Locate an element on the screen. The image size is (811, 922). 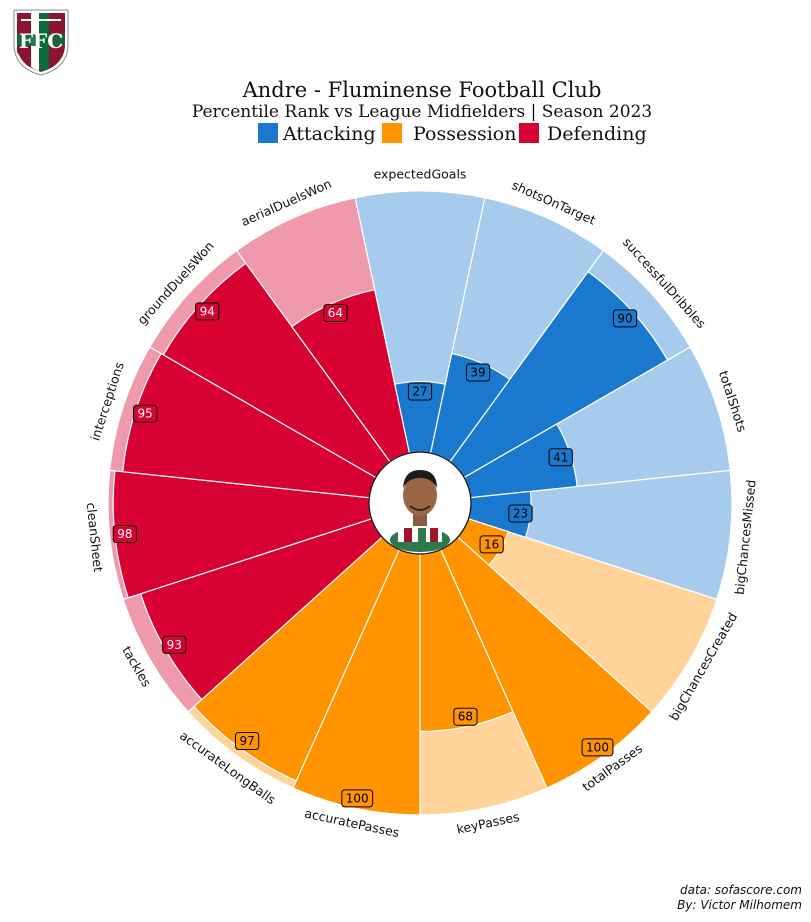
svg-text: 93 is located at coordinates (174, 645).